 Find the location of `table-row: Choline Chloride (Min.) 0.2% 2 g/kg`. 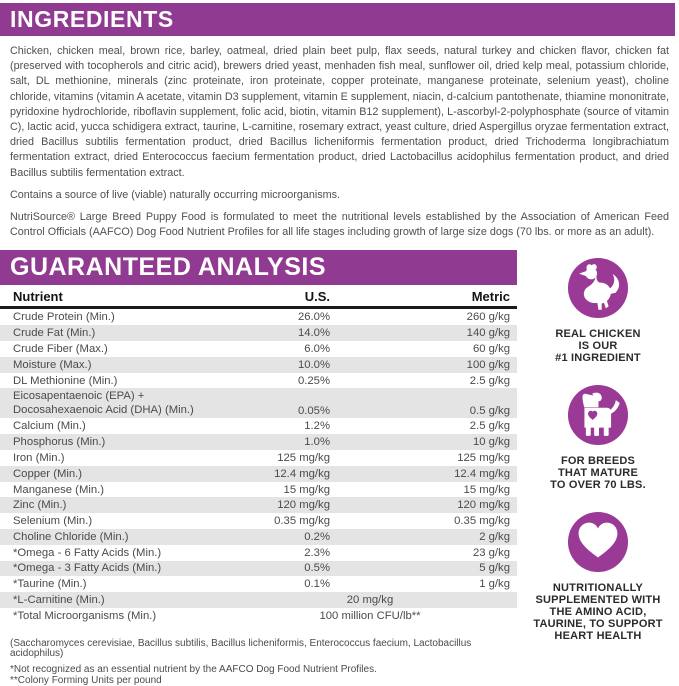

table-row: Choline Chloride (Min.) 0.2% 2 g/kg is located at coordinates (258, 537).